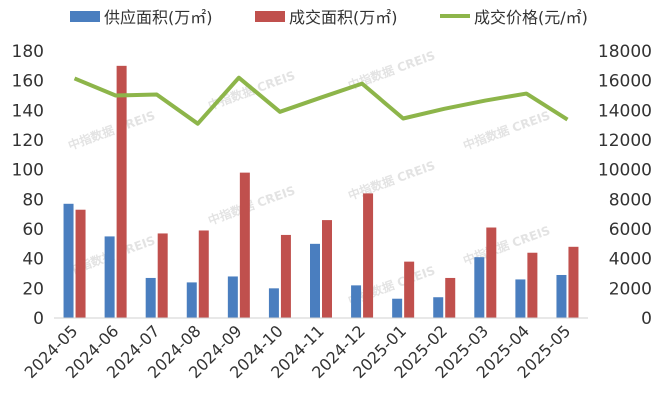 This screenshot has height=401, width=660. I want to click on left-axis-tick: 160, so click(28, 82).